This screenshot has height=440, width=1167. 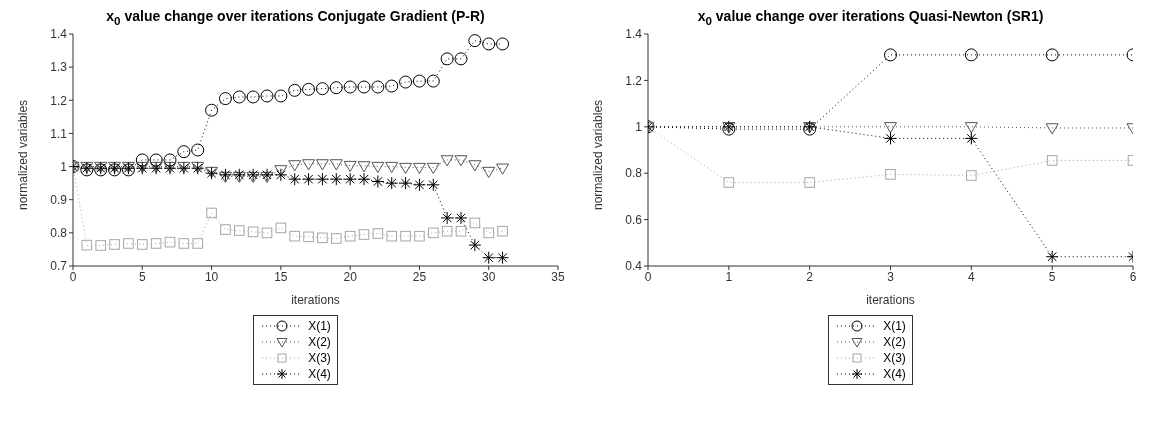 I want to click on x-tick-label: 1, so click(x=729, y=276).